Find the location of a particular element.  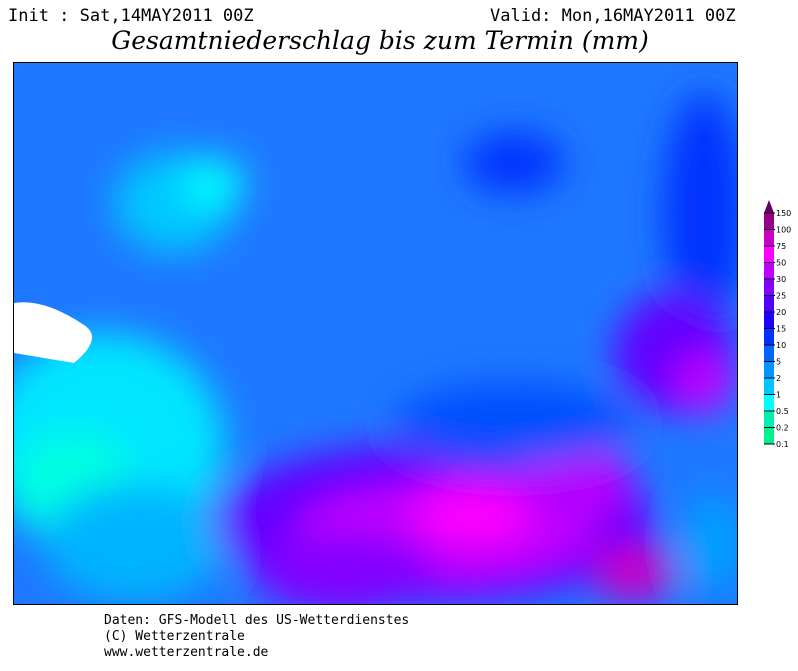

legend-label: 1 is located at coordinates (778, 395).